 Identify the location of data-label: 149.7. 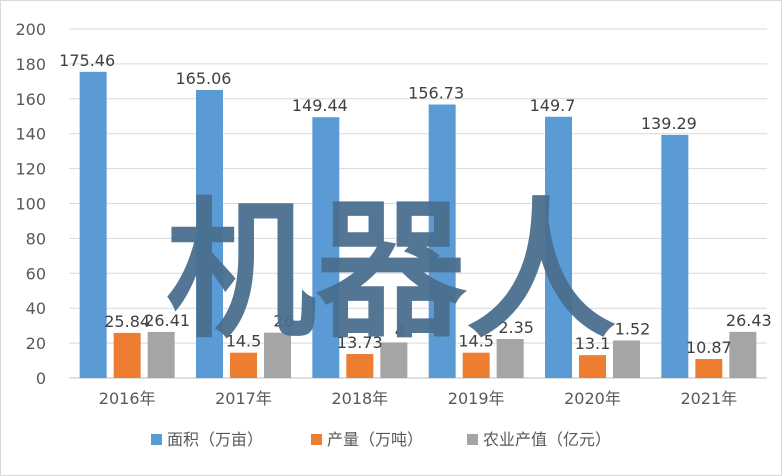
(553, 105).